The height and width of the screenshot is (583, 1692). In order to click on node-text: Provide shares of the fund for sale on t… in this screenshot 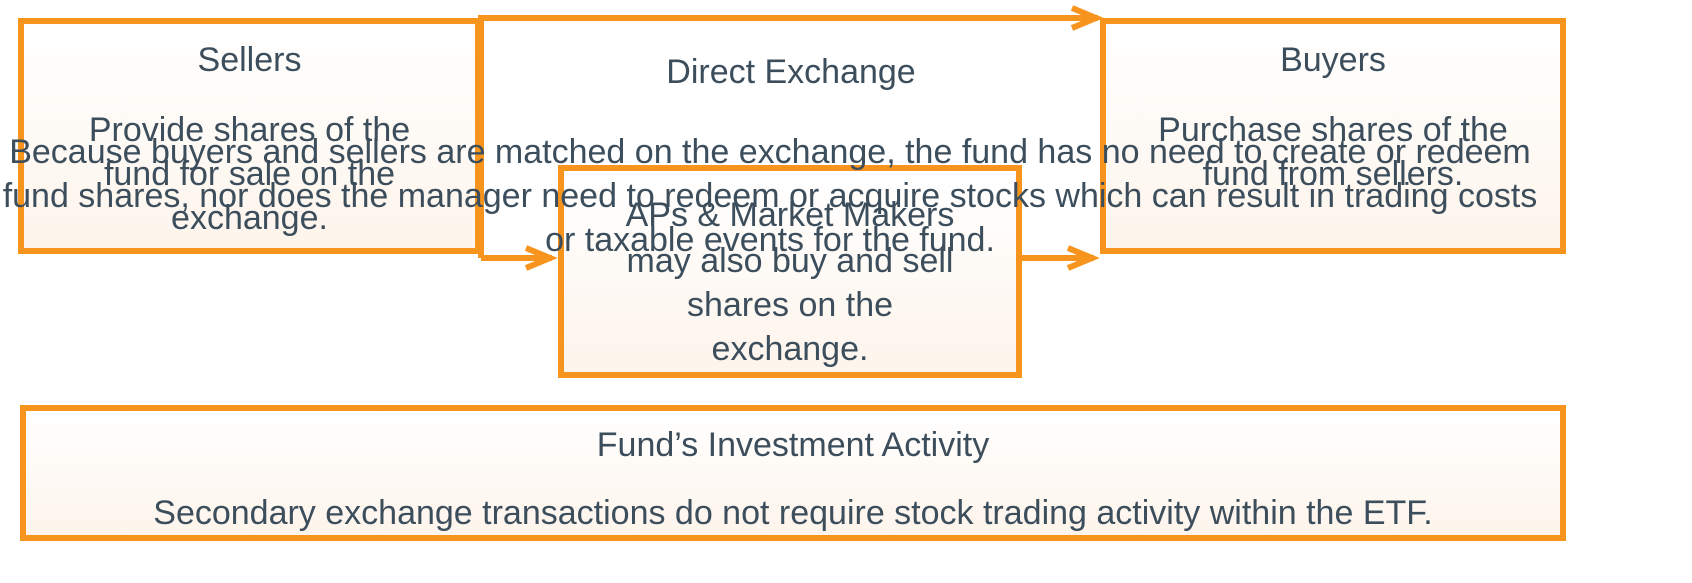, I will do `click(249, 174)`.